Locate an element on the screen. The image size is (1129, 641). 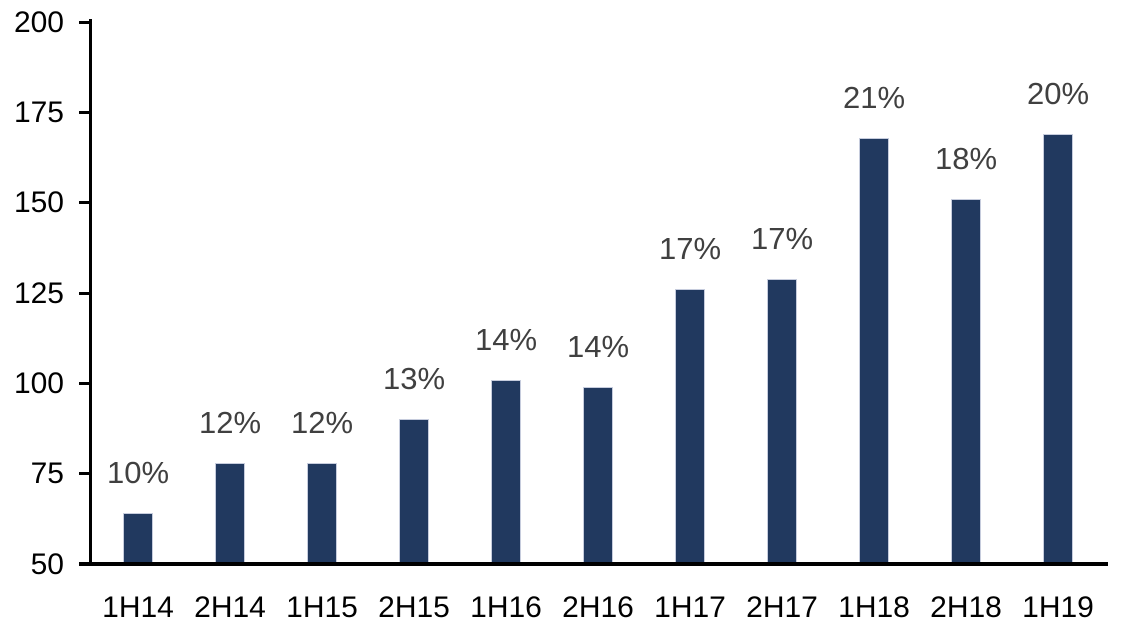
y-tick-label: 175 is located at coordinates (38, 112).